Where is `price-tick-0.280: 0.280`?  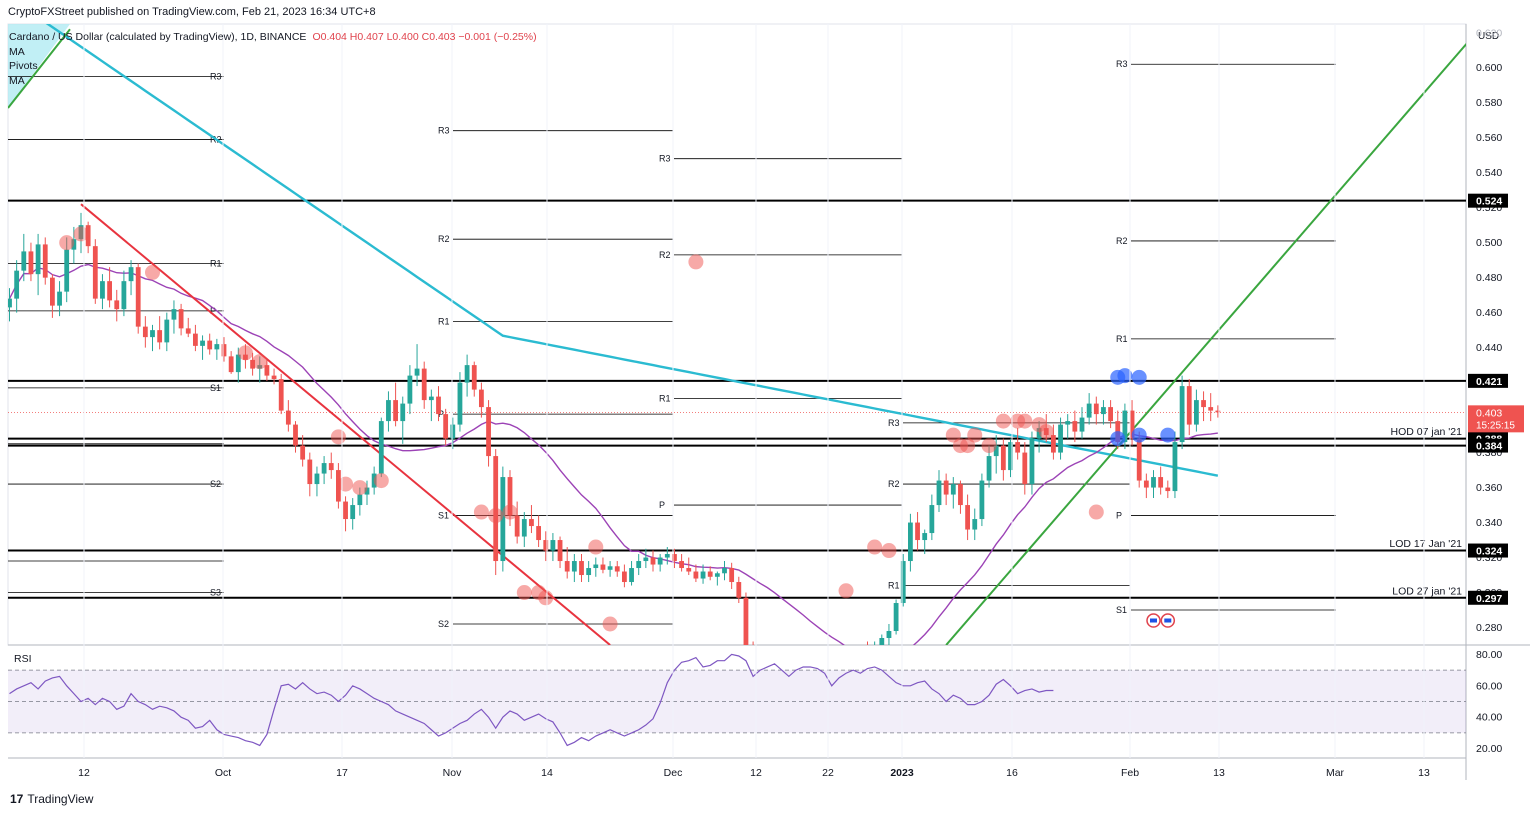
price-tick-0.280: 0.280 is located at coordinates (1489, 628).